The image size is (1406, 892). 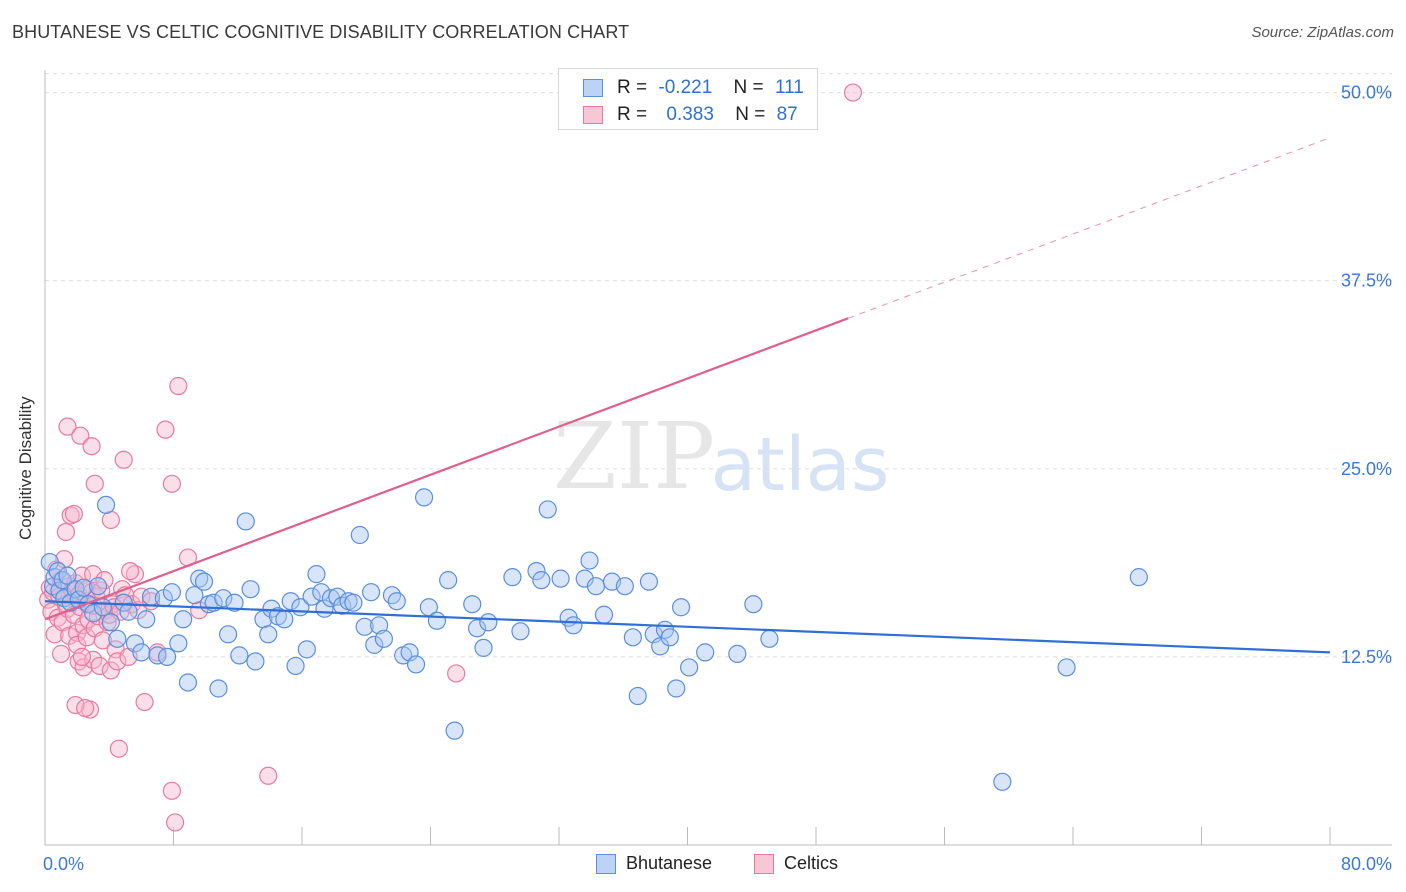 What do you see at coordinates (1322, 32) in the screenshot?
I see `source-label: Source: ZipAtlas.com` at bounding box center [1322, 32].